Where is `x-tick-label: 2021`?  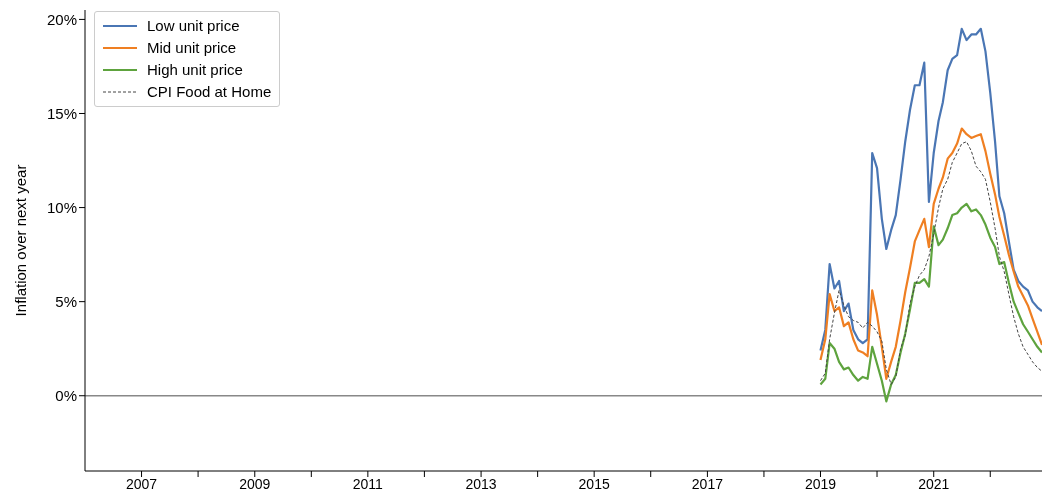 x-tick-label: 2021 is located at coordinates (934, 483).